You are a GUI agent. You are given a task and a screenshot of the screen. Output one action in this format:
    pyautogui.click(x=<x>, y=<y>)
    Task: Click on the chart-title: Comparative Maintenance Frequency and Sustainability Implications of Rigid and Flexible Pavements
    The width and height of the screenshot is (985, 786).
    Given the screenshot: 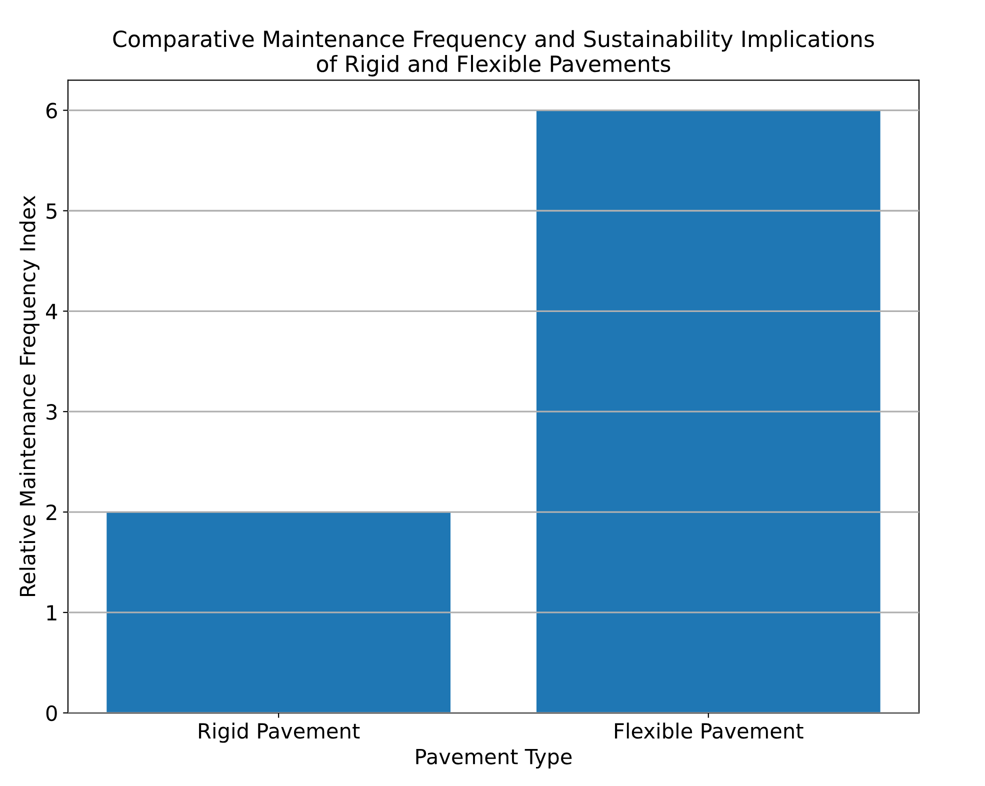 What is the action you would take?
    pyautogui.click(x=493, y=53)
    